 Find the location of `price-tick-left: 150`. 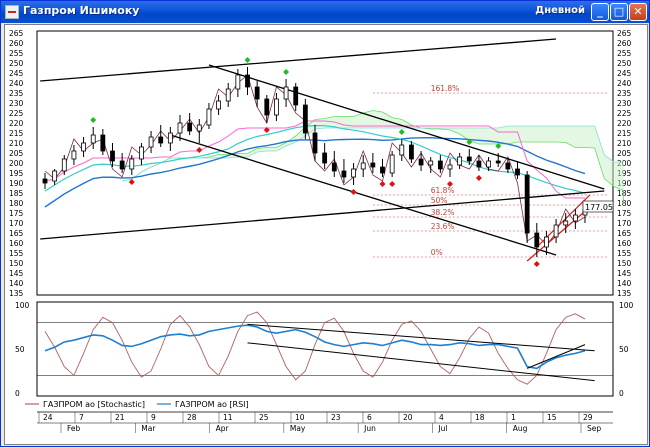

price-tick-left: 150 is located at coordinates (16, 263).